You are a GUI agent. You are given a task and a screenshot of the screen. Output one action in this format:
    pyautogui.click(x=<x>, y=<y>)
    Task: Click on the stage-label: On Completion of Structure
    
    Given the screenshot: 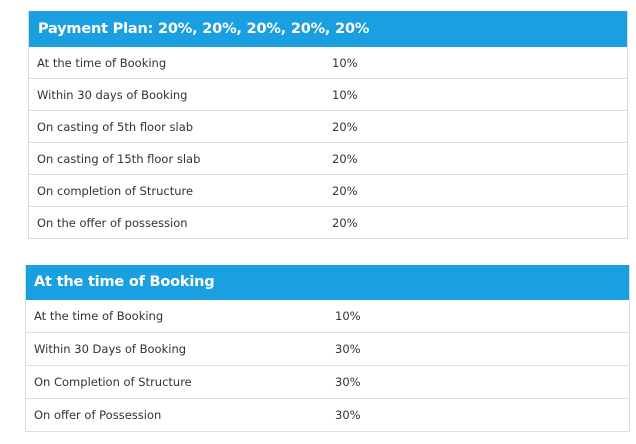 What is the action you would take?
    pyautogui.click(x=113, y=382)
    